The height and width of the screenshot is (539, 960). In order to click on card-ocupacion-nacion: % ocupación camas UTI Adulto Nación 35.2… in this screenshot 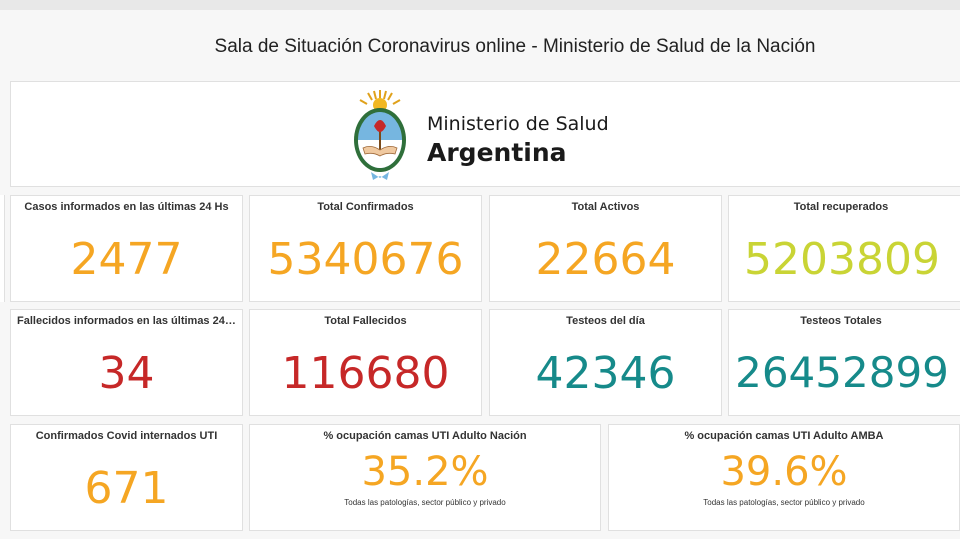, I will do `click(425, 477)`.